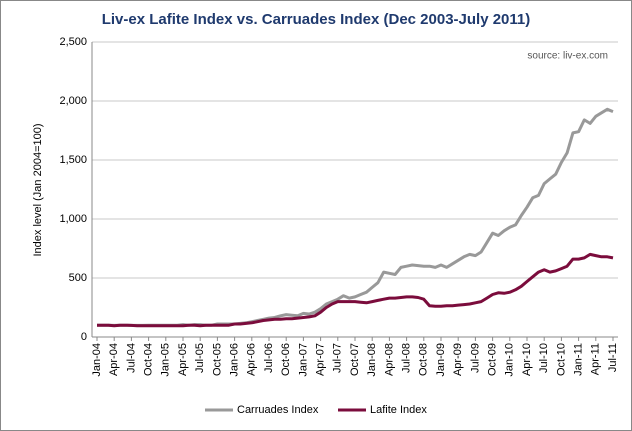  I want to click on y-tick-label: 2,000, so click(73, 101).